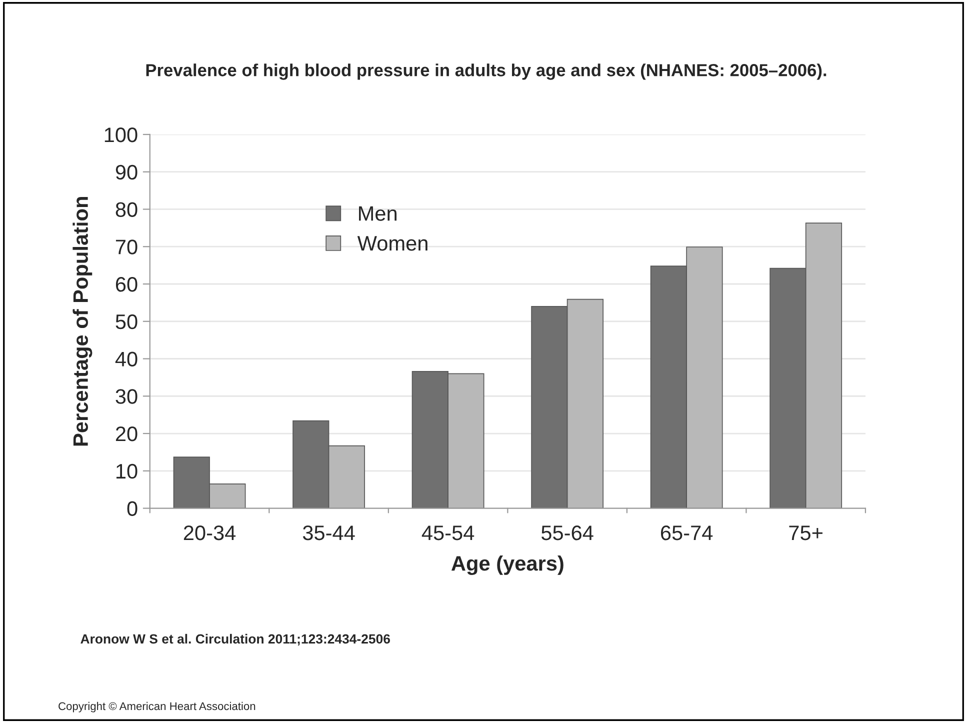 The height and width of the screenshot is (723, 967). Describe the element at coordinates (127, 434) in the screenshot. I see `y-tick-label: 20` at that location.